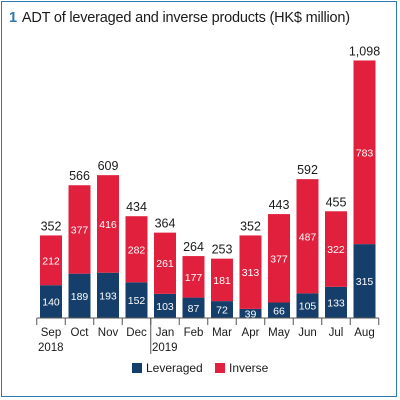 The image size is (400, 400). Describe the element at coordinates (13, 18) in the screenshot. I see `chart-number: 1` at that location.